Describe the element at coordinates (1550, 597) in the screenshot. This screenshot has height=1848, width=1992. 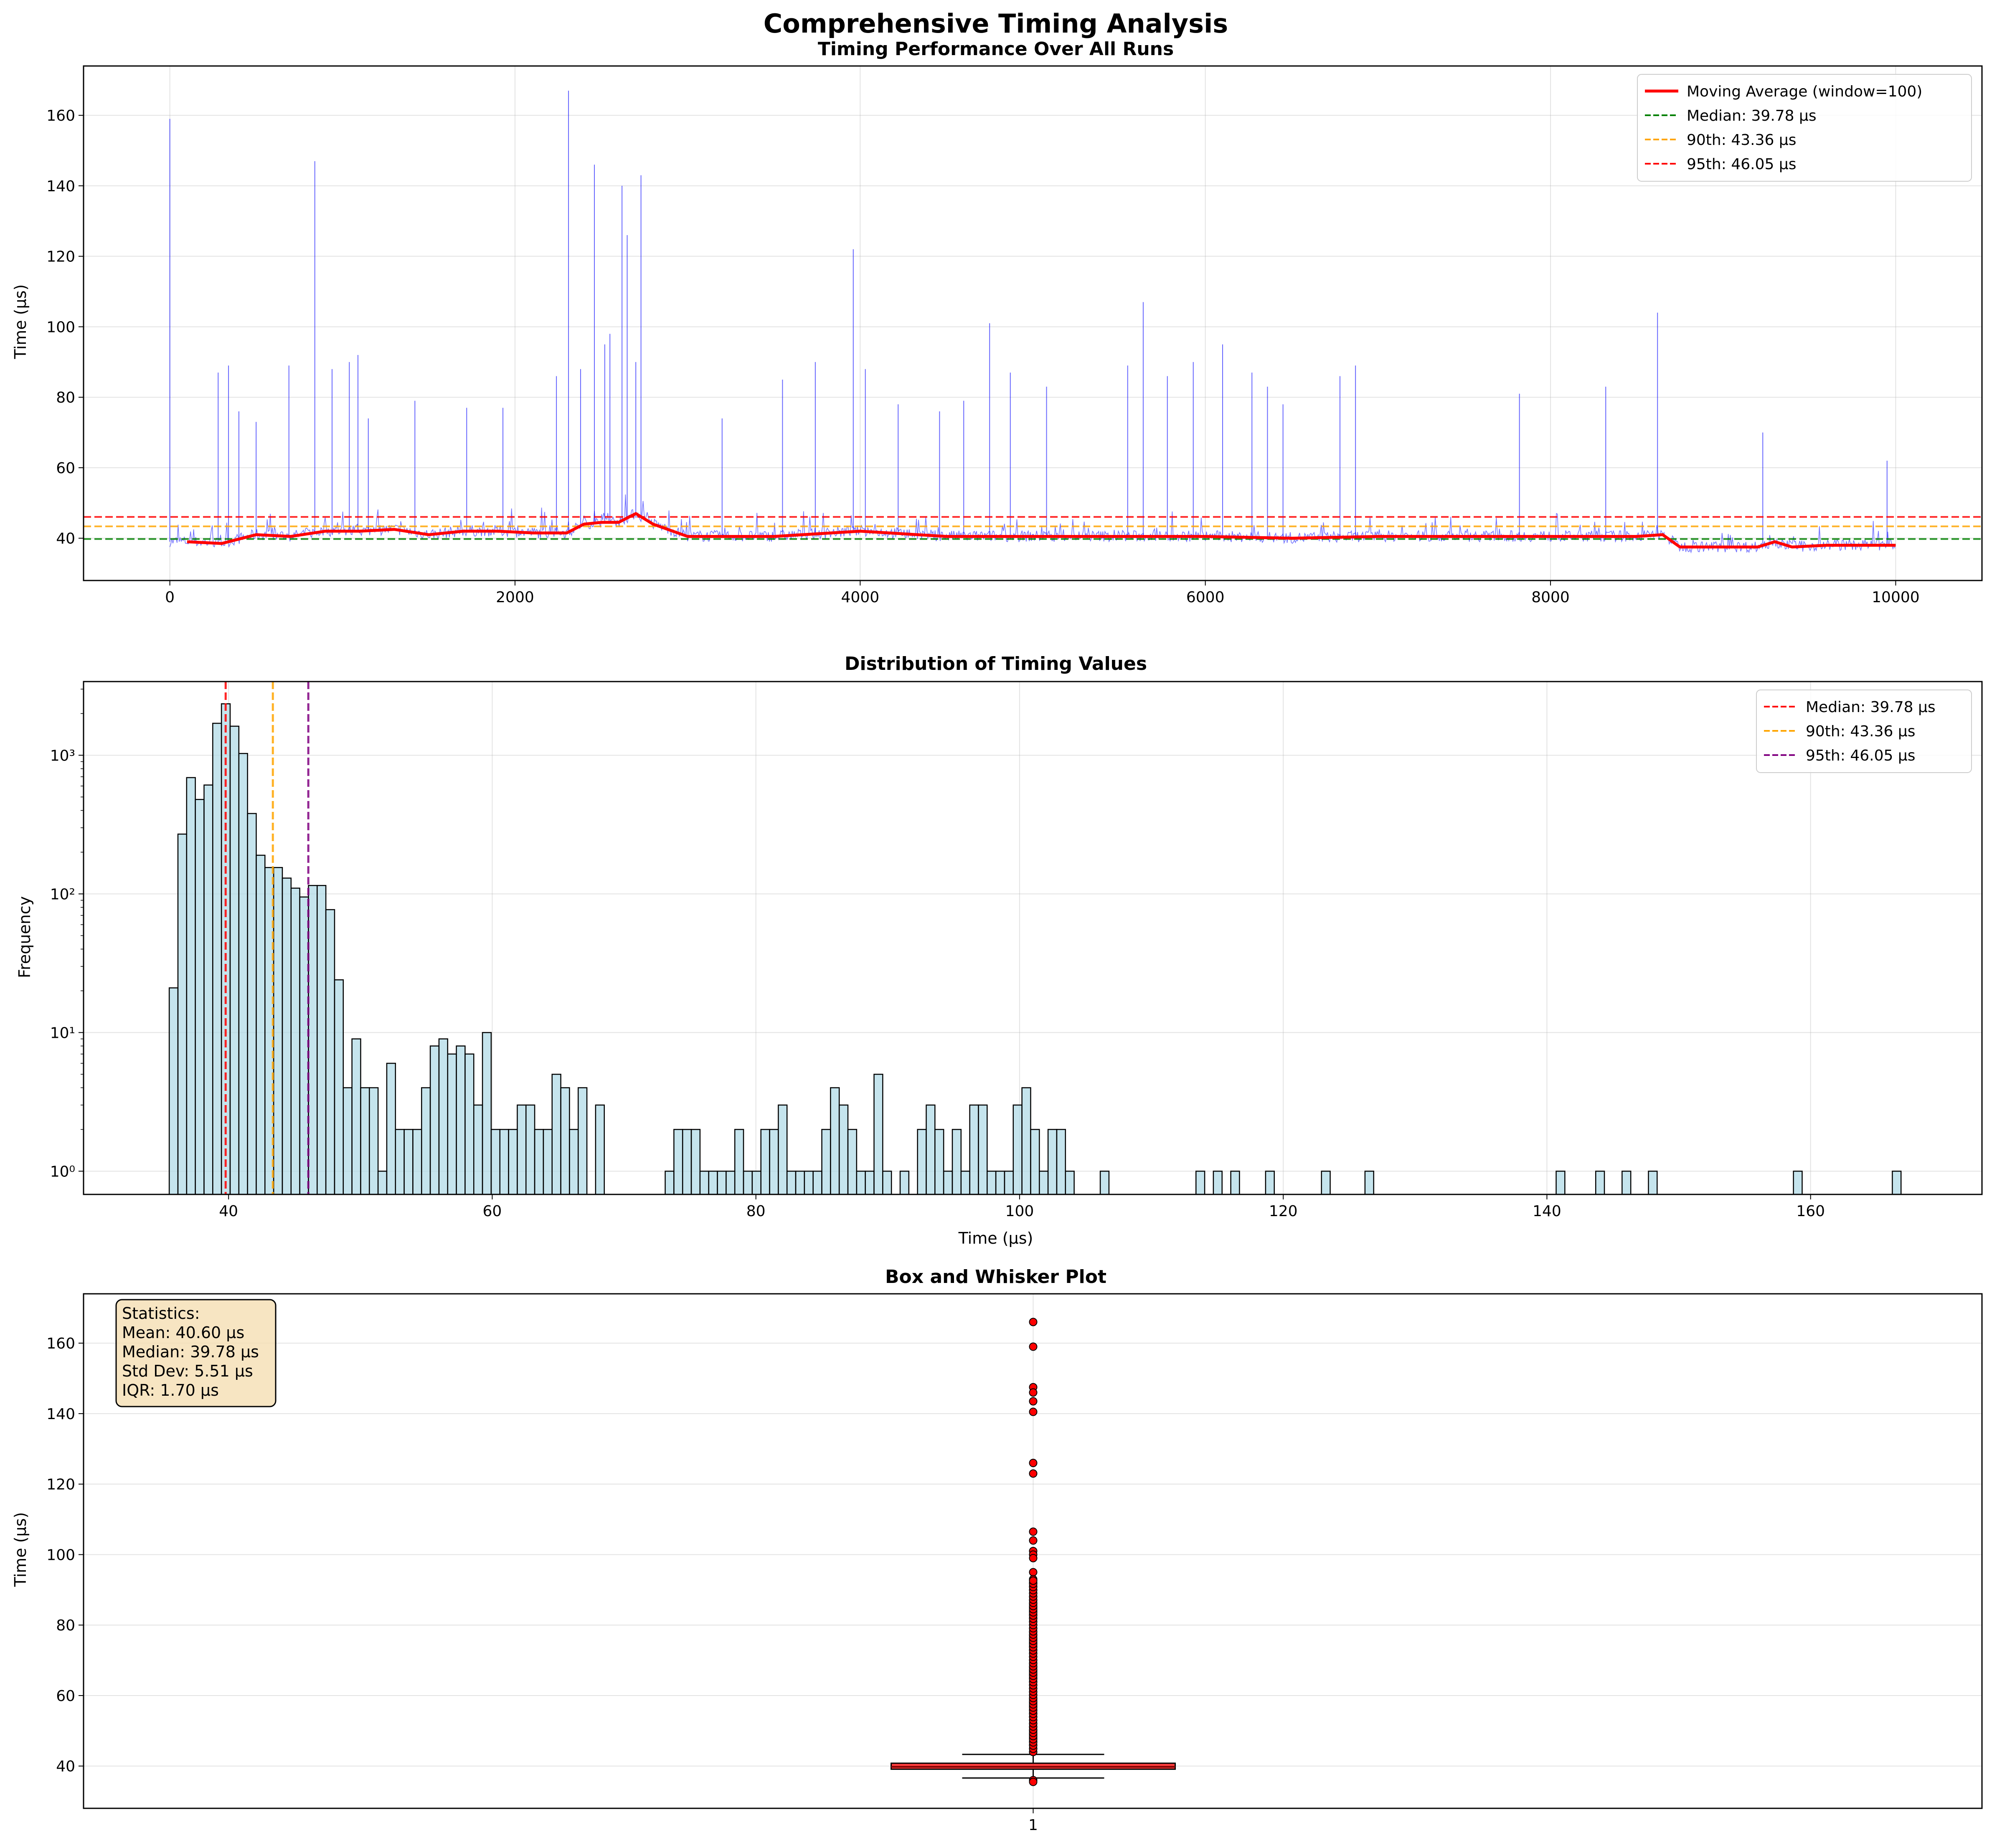
I see `x-tick-label: 8000` at that location.